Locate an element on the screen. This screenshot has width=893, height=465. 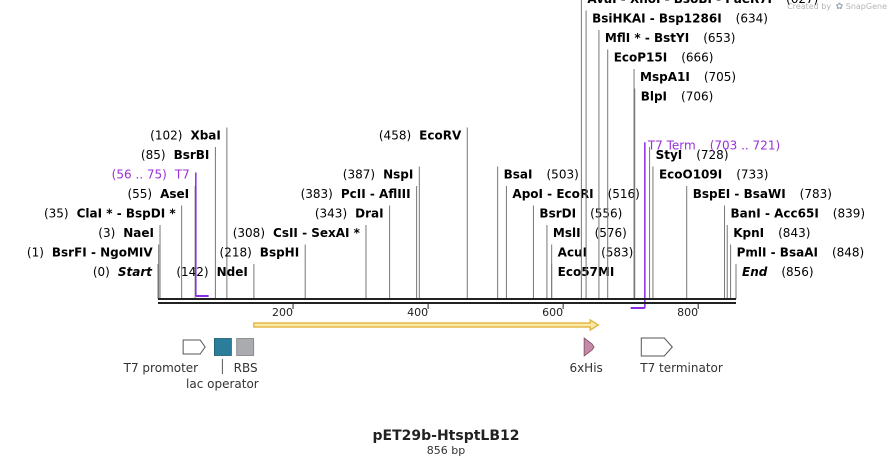
t7-promoter-arrow is located at coordinates (194, 347).